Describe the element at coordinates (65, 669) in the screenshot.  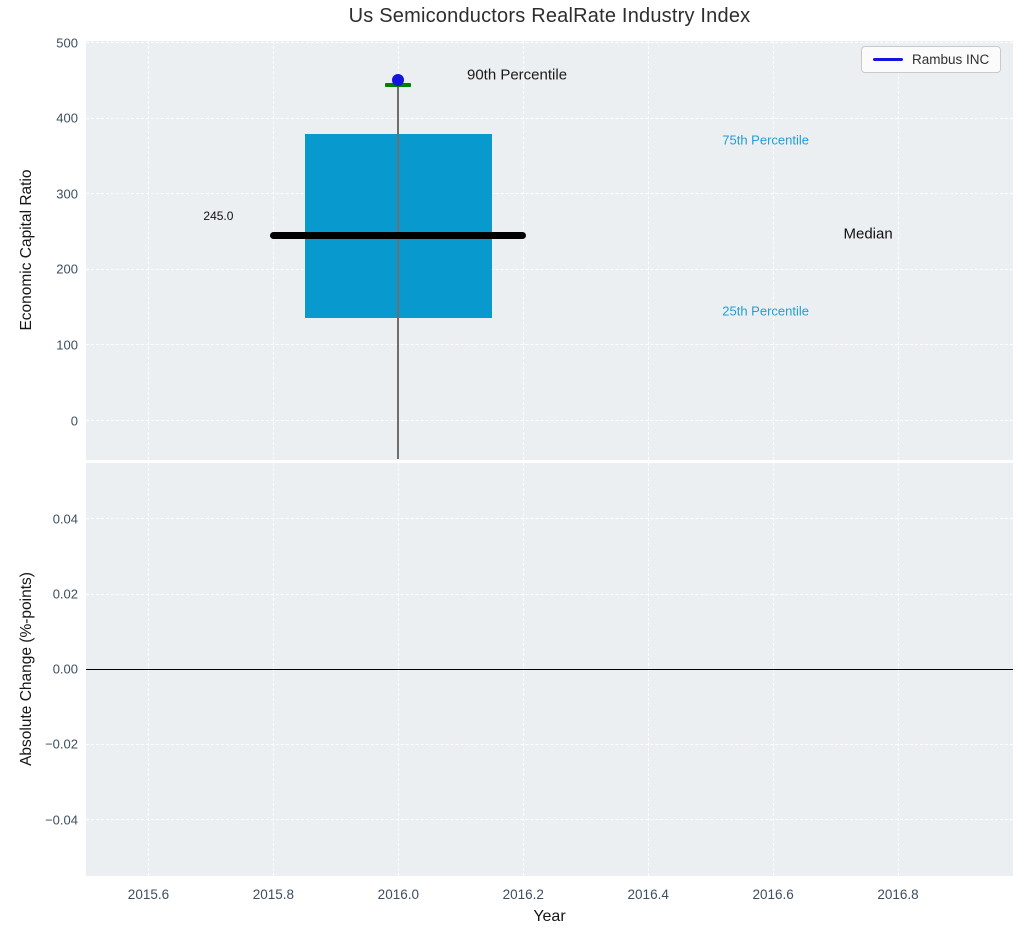
I see `y-tick-label: 0.00` at that location.